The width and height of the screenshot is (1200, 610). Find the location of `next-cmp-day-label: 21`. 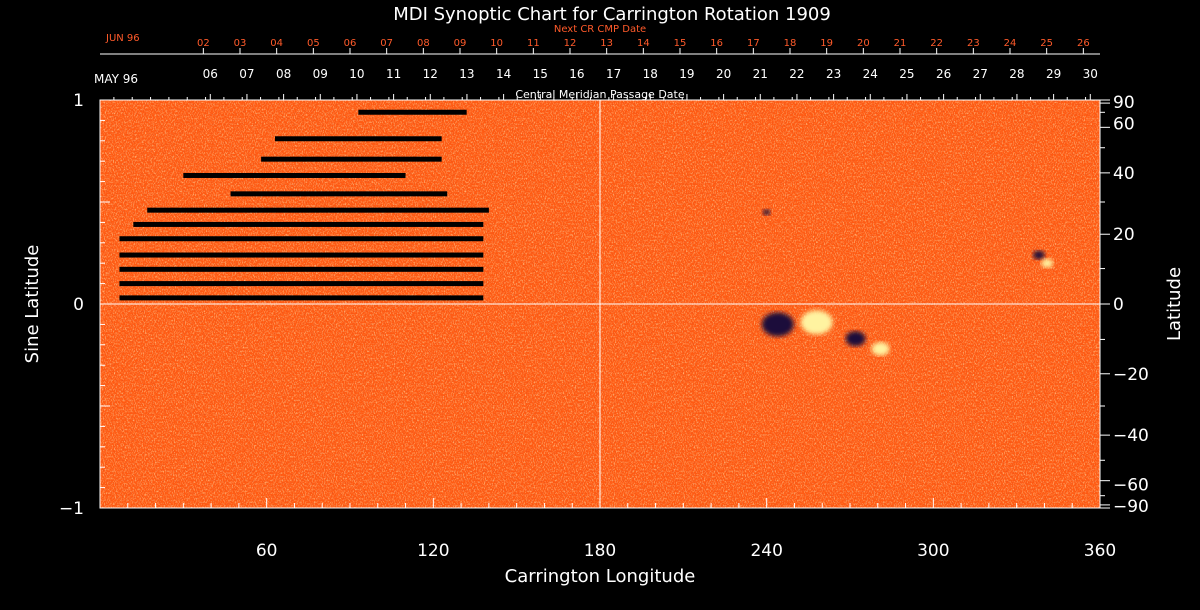

next-cmp-day-label: 21 is located at coordinates (900, 43).